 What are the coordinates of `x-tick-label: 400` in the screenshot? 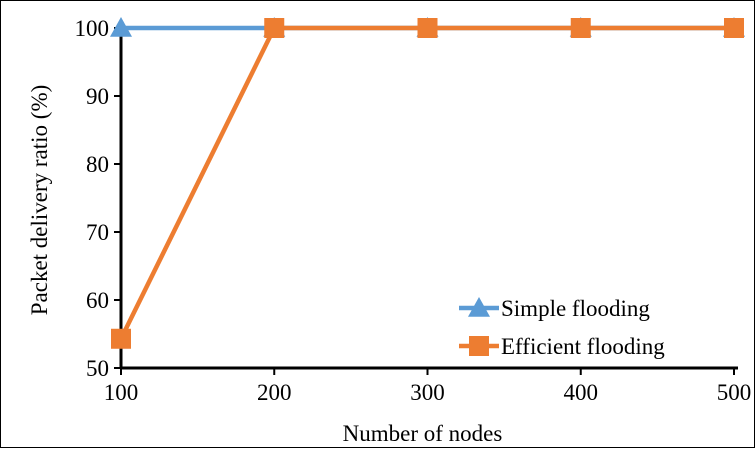 It's located at (581, 392).